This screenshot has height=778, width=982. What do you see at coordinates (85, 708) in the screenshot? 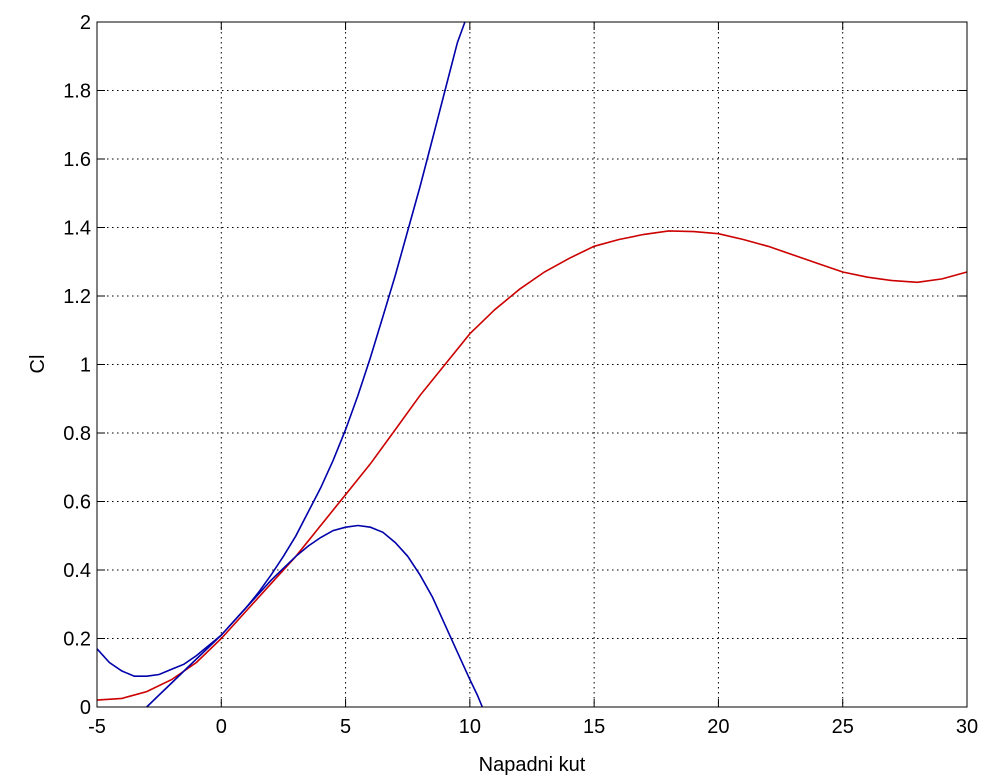
I see `y-tick-label: 0` at bounding box center [85, 708].